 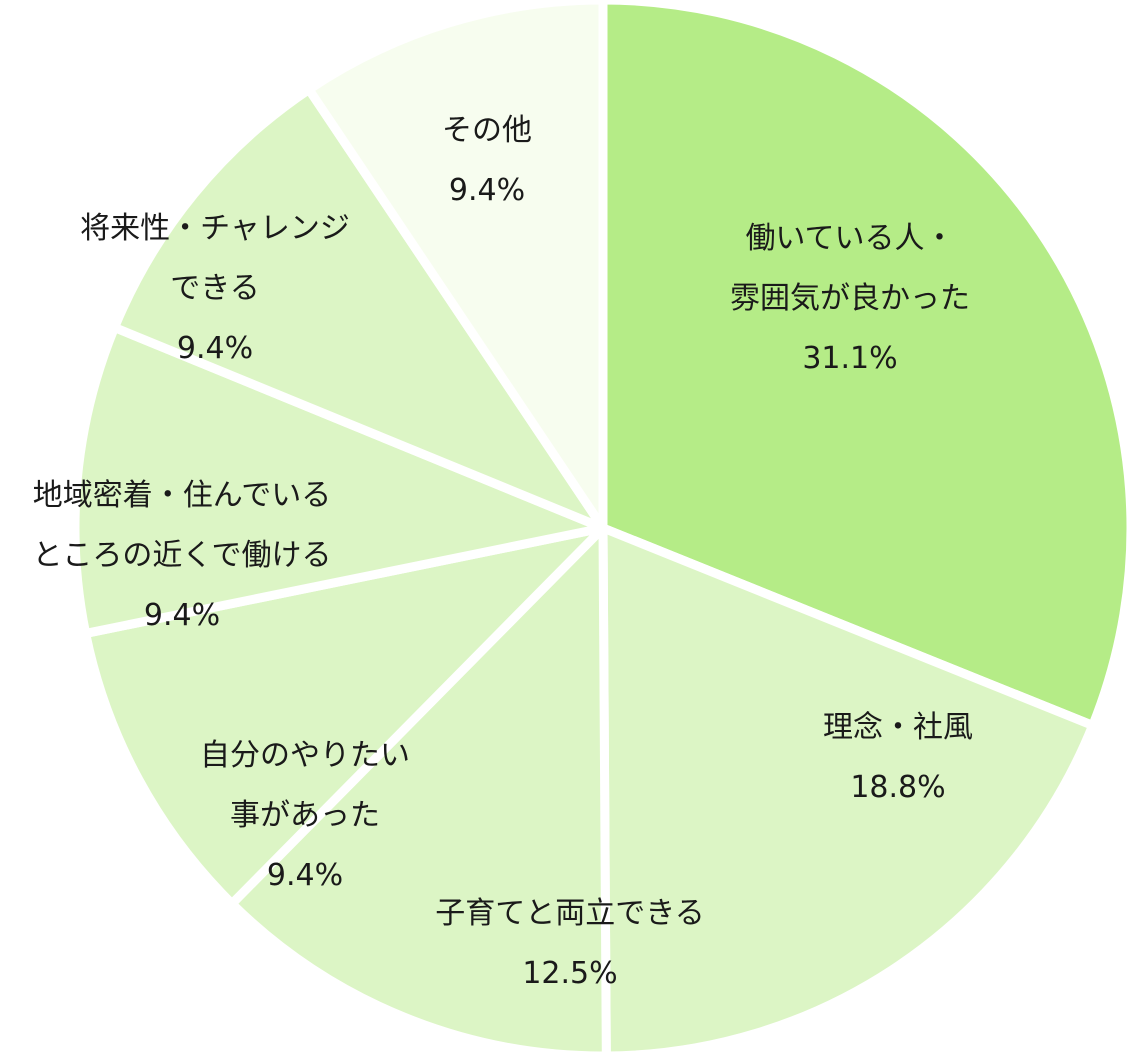 I want to click on slice-label-1: 働いている人・雰囲気が良かった 31.1%, so click(x=850, y=298).